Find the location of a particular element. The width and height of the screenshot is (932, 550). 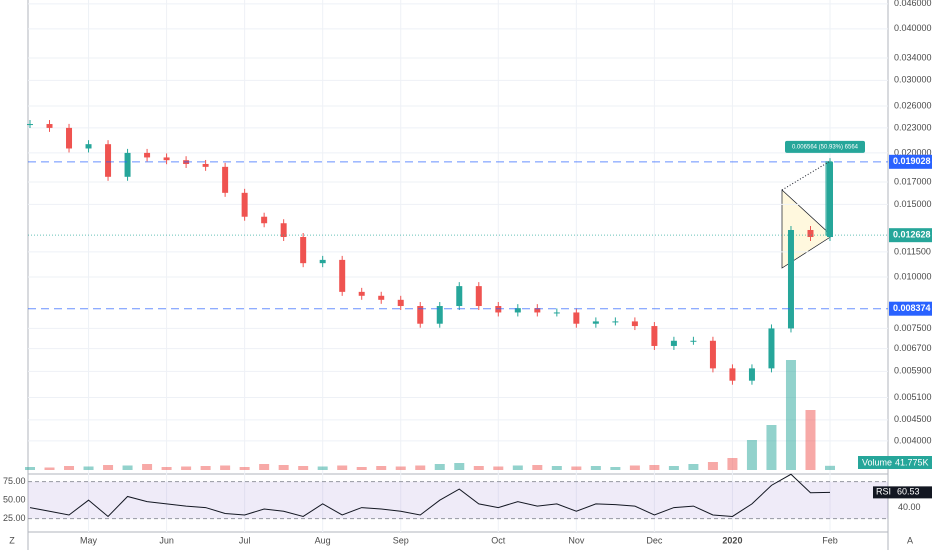

x-tick-label: Feb is located at coordinates (830, 540).